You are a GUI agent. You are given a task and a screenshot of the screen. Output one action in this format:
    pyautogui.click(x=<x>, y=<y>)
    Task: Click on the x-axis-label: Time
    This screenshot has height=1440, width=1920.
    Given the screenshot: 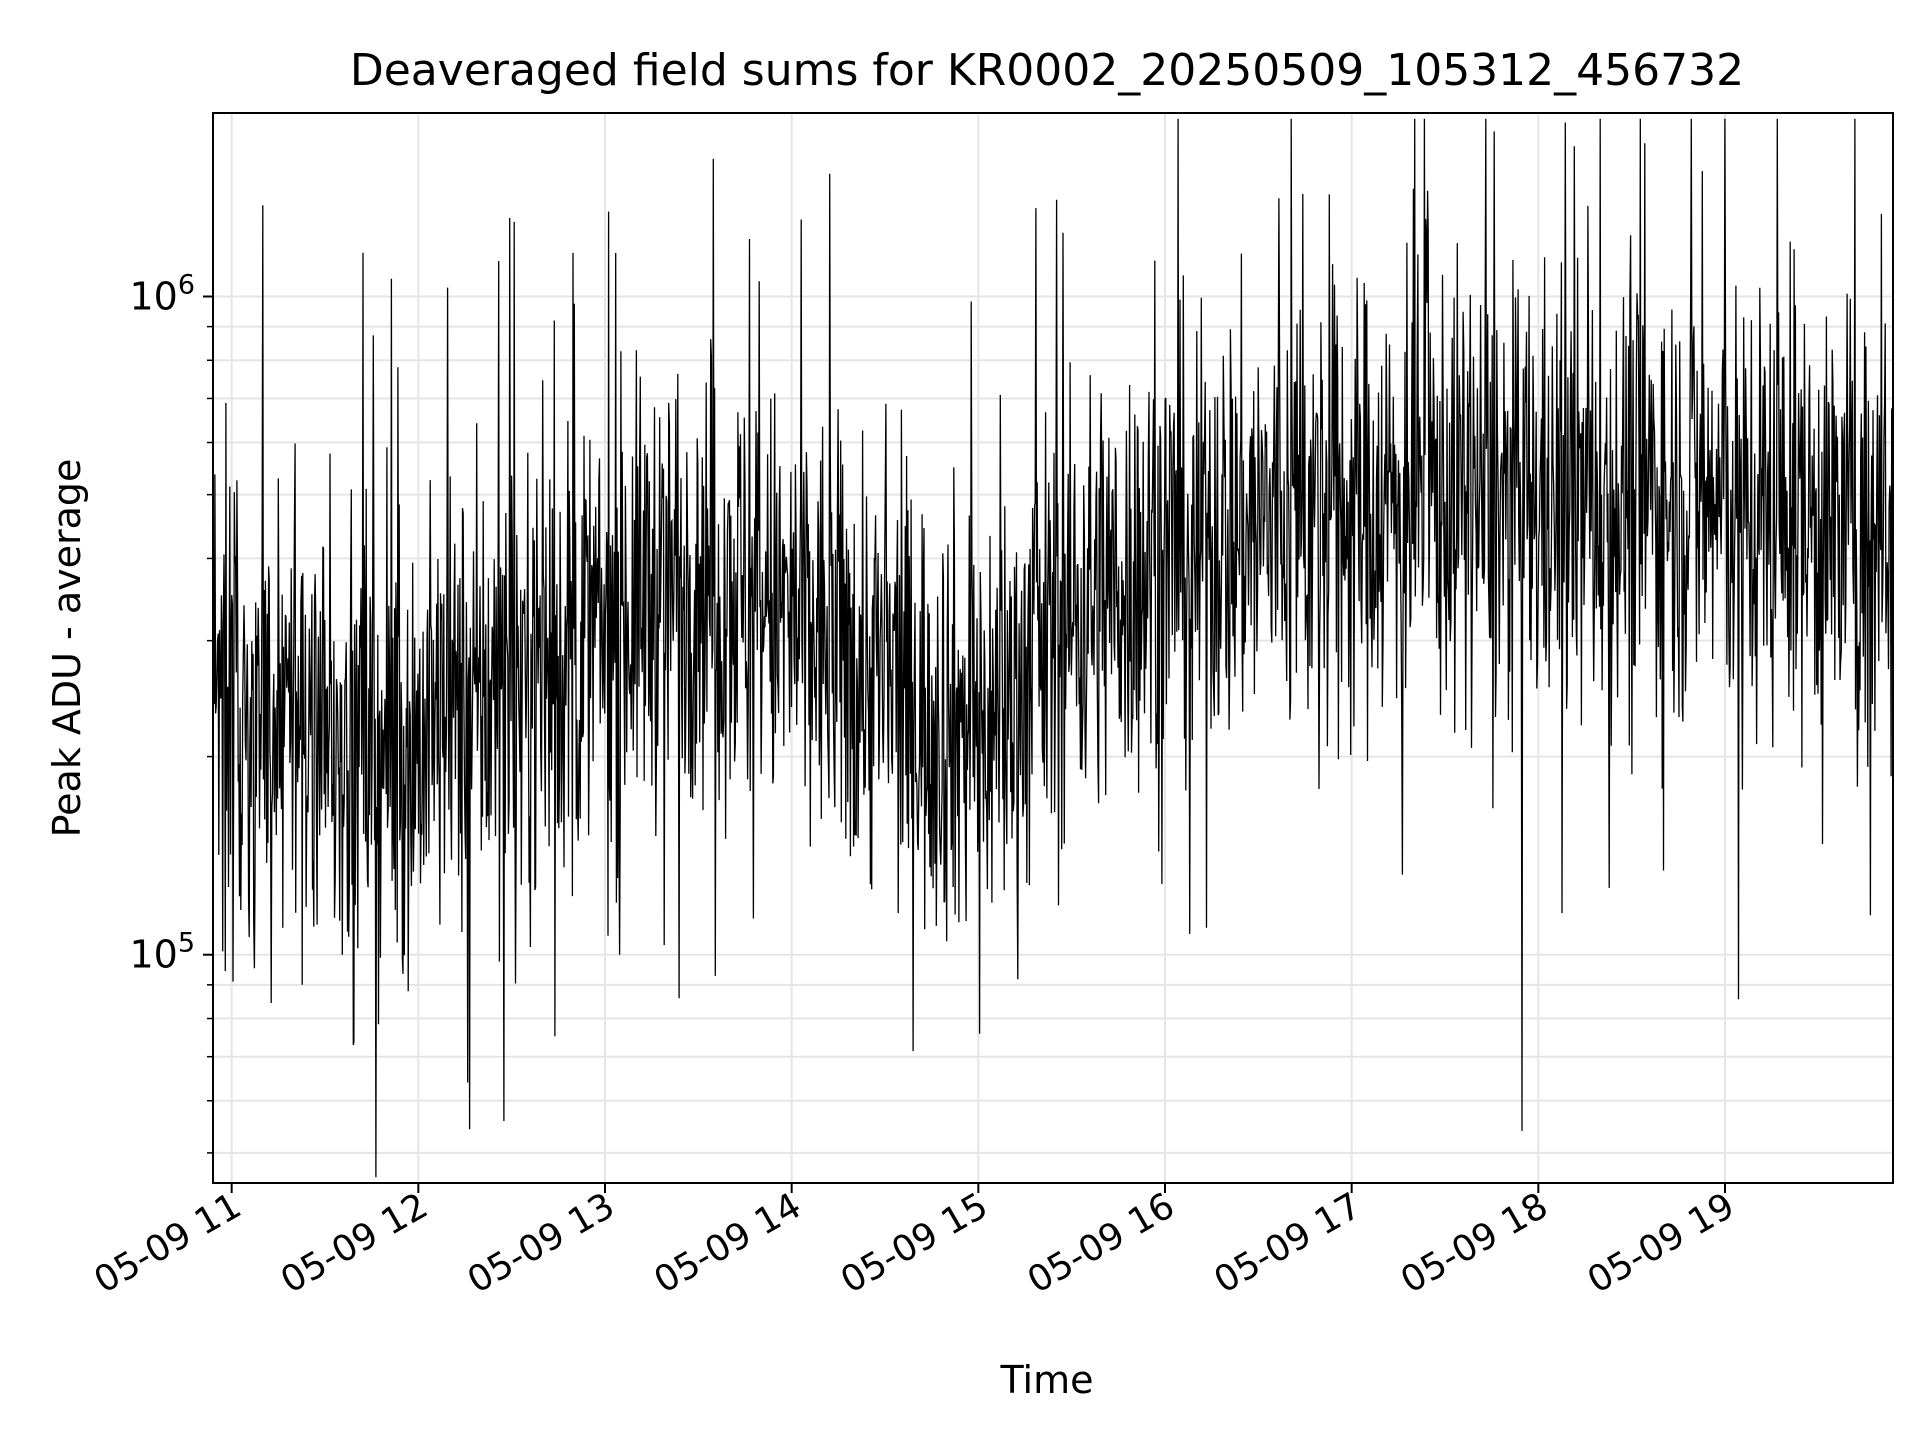 What is the action you would take?
    pyautogui.click(x=1047, y=1380)
    